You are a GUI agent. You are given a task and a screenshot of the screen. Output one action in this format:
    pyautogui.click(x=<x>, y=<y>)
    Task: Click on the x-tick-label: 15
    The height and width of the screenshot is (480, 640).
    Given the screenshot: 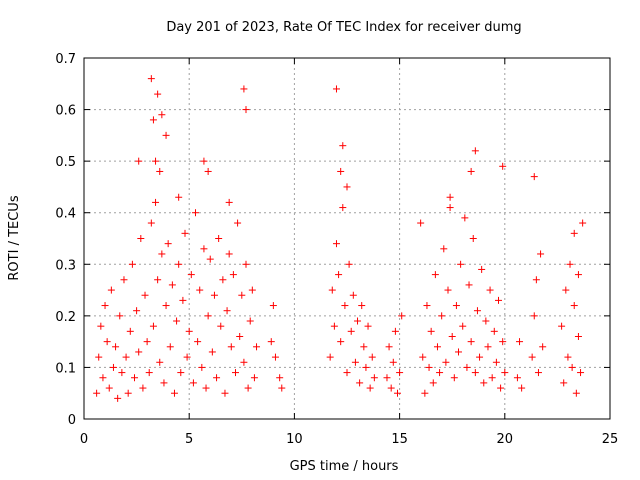 What is the action you would take?
    pyautogui.click(x=399, y=439)
    